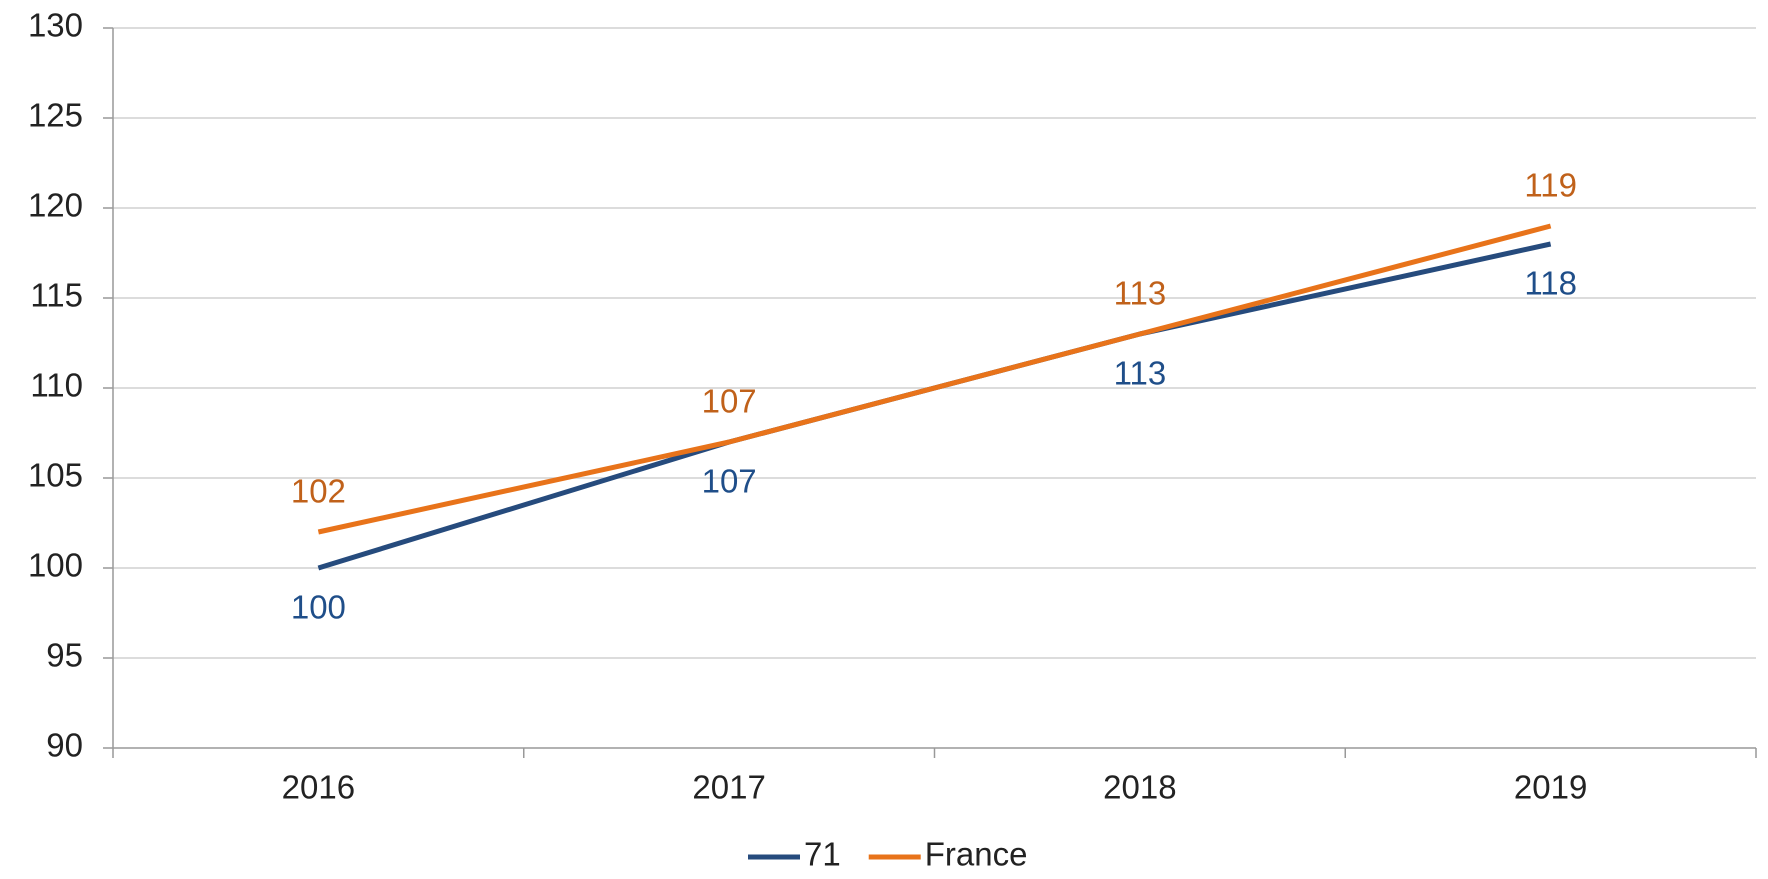 This screenshot has height=879, width=1768. Describe the element at coordinates (318, 491) in the screenshot. I see `data-label: 102` at that location.